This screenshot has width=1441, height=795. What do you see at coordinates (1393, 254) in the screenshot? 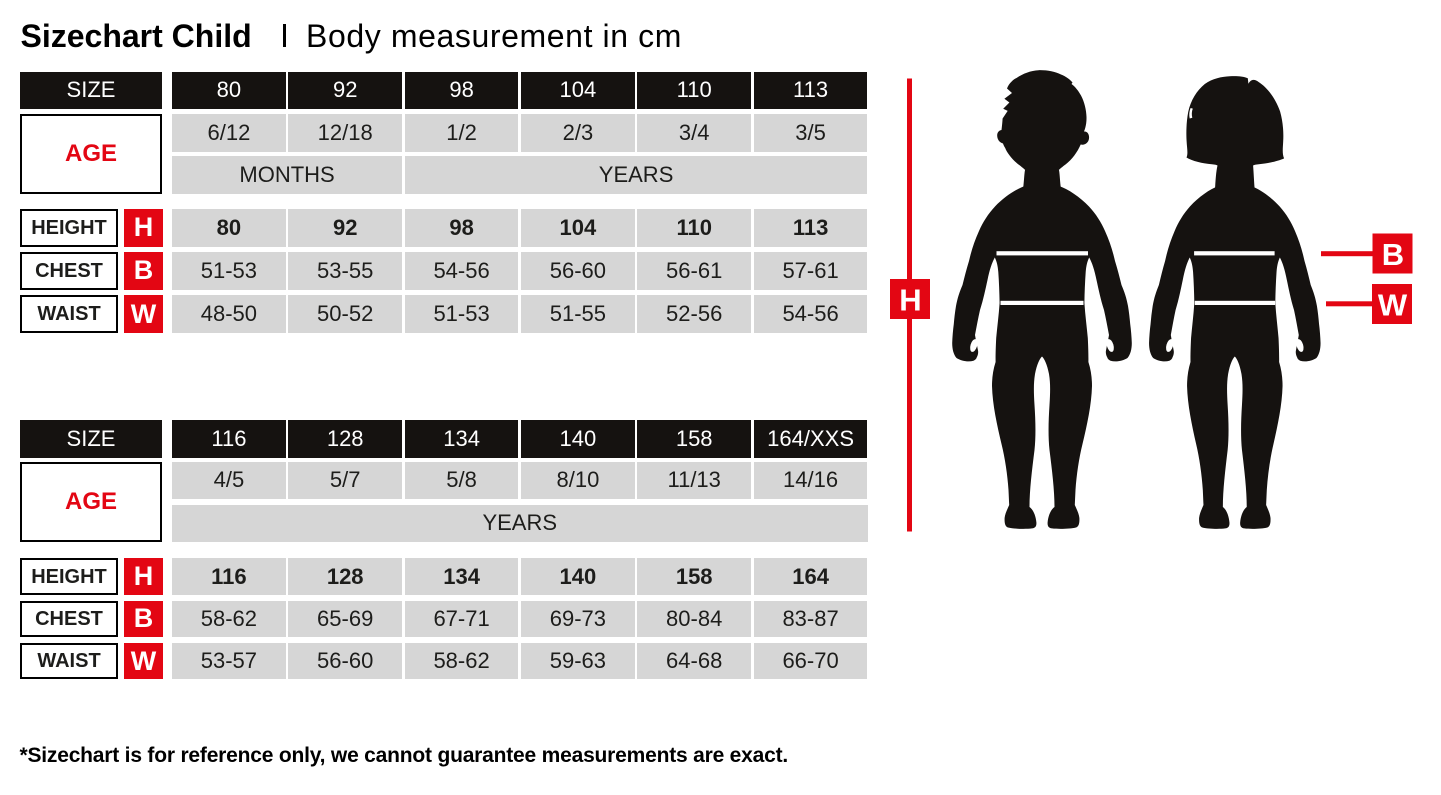
I see `svg-text: B` at bounding box center [1393, 254].